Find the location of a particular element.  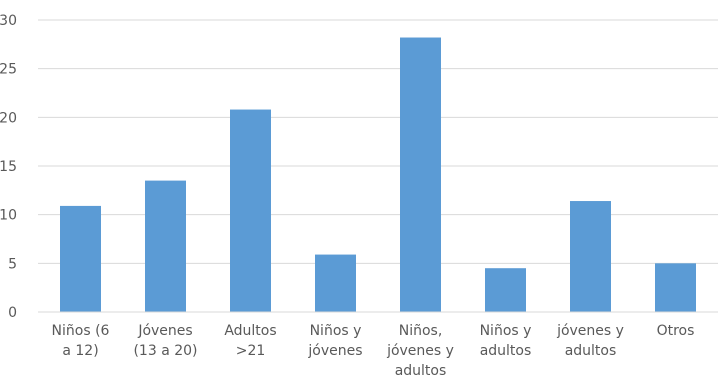

y-axis-ticks: 0 5 10 15 20 25 30 is located at coordinates (8, 167).